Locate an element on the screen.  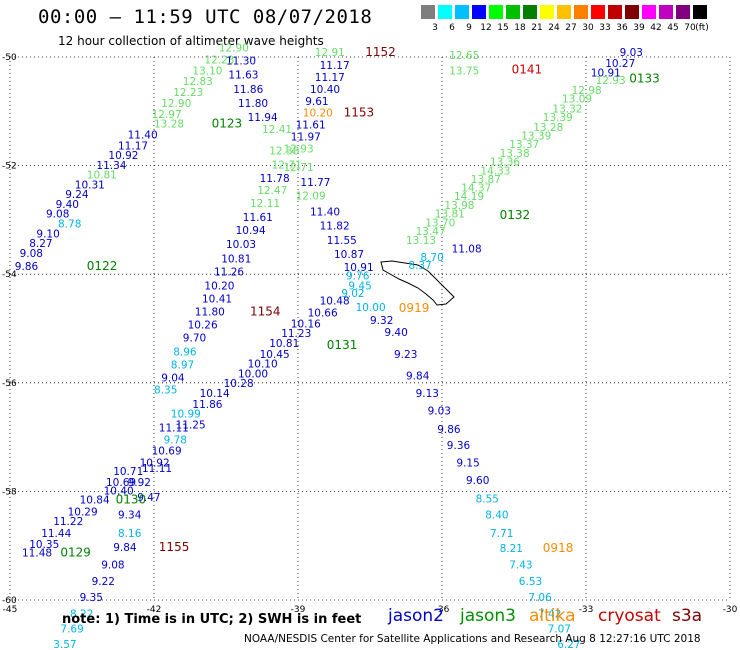
wave-height-label: 12.97 is located at coordinates (167, 115).